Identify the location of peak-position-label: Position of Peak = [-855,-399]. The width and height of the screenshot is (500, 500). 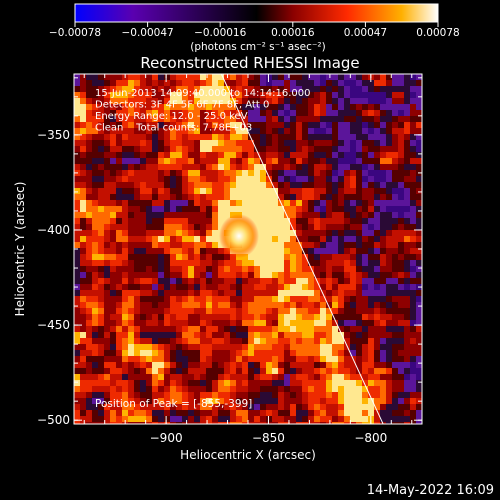
(173, 404).